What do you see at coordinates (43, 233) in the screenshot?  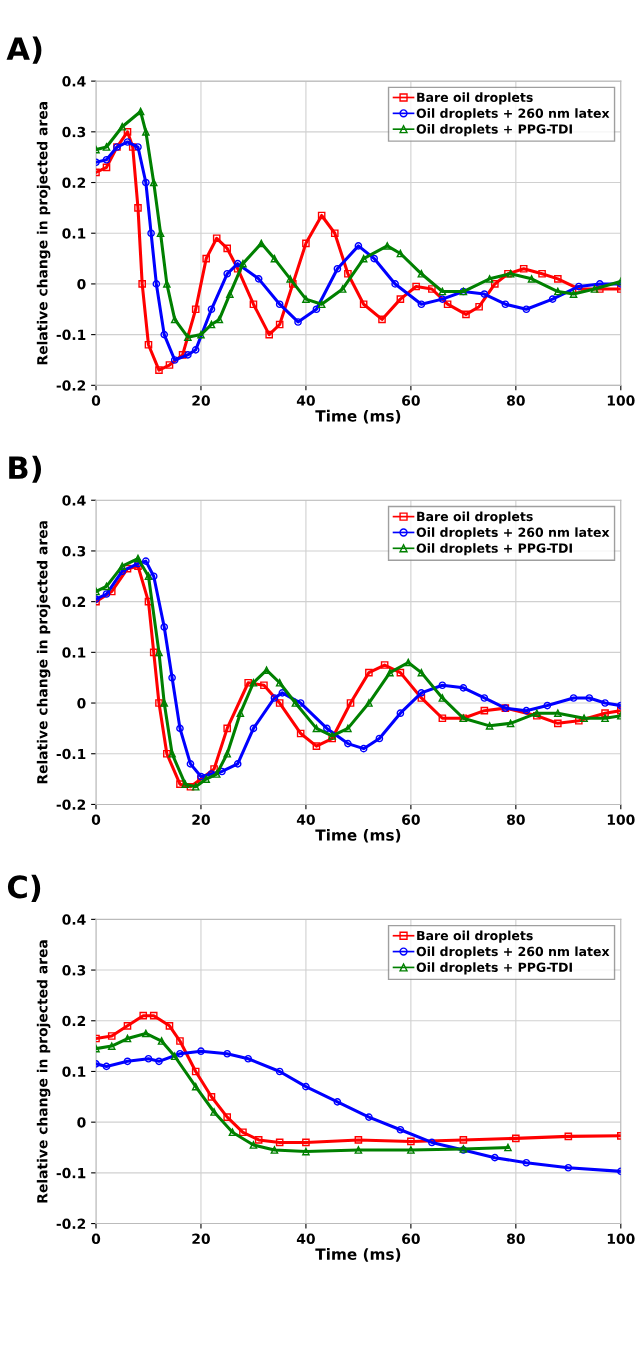 I see `y-axis-title: Relative change in projected area` at bounding box center [43, 233].